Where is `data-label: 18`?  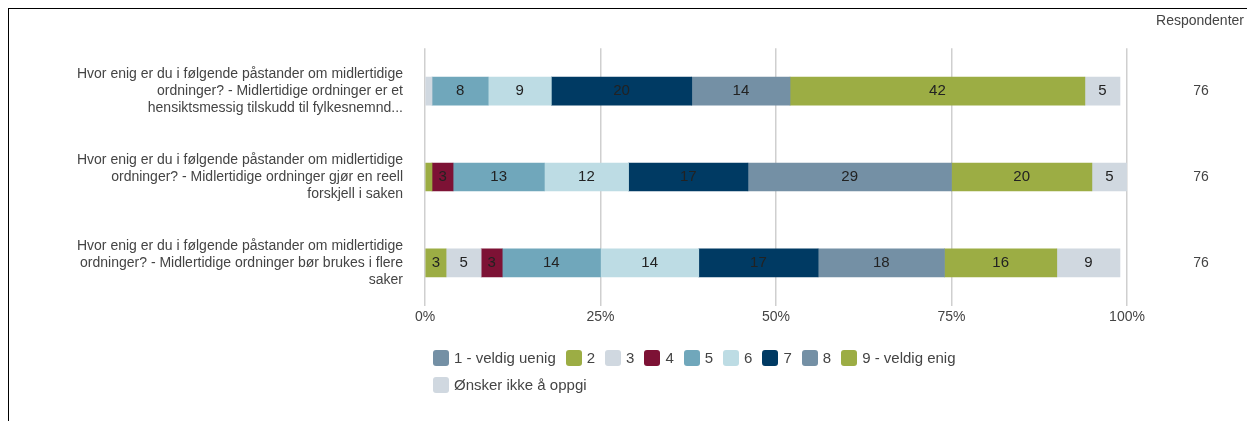 data-label: 18 is located at coordinates (881, 262).